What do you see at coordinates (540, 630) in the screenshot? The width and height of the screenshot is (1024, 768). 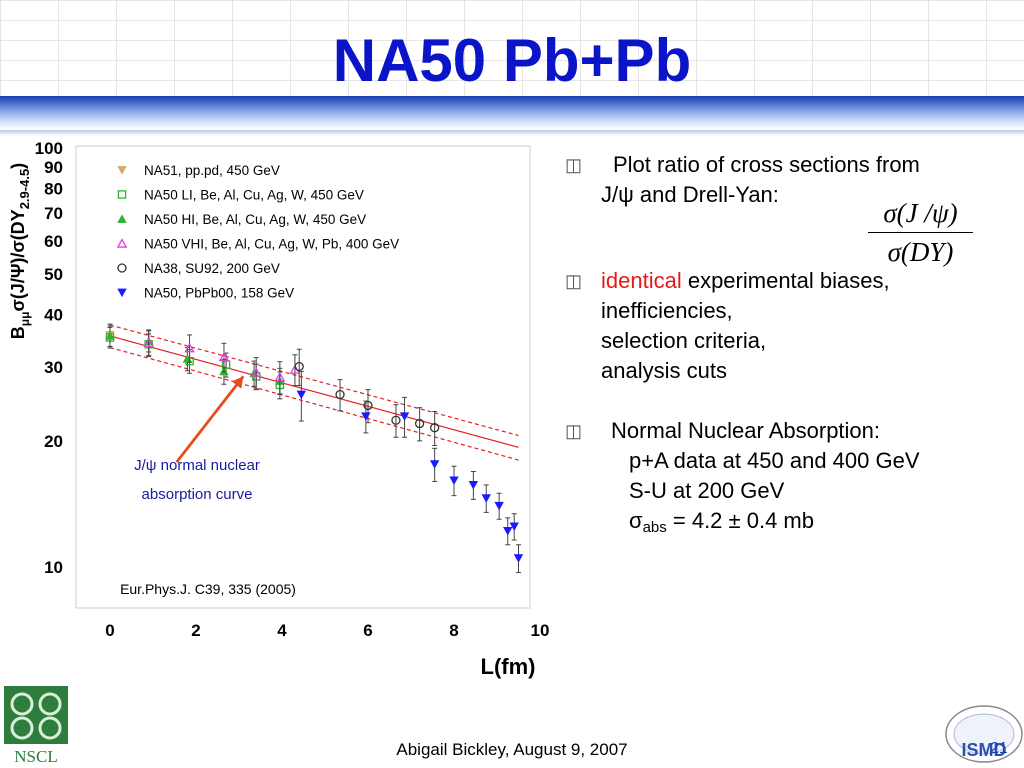 I see `x-tick-label: 10` at bounding box center [540, 630].